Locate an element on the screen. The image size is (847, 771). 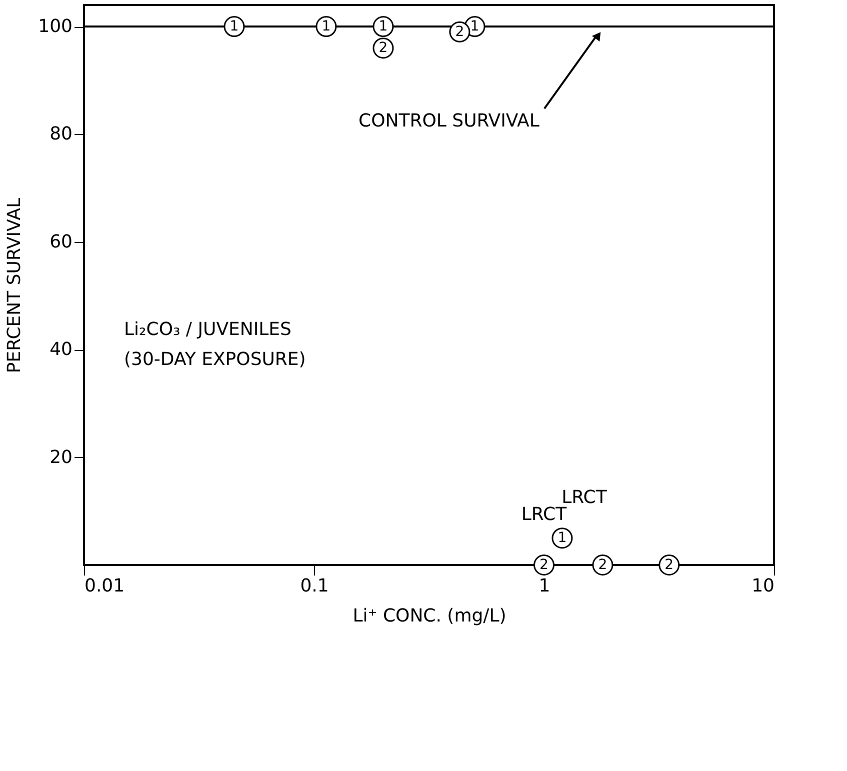
y-tick-label: 20 is located at coordinates (61, 457).